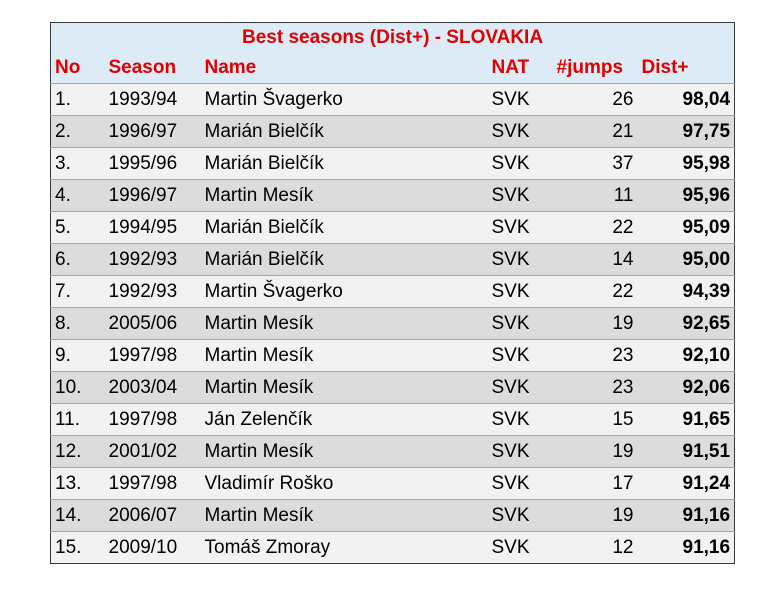 This screenshot has height=602, width=784. I want to click on table-row: 4. 1996/97 Martin Mesík SVK 11 95,96, so click(393, 195).